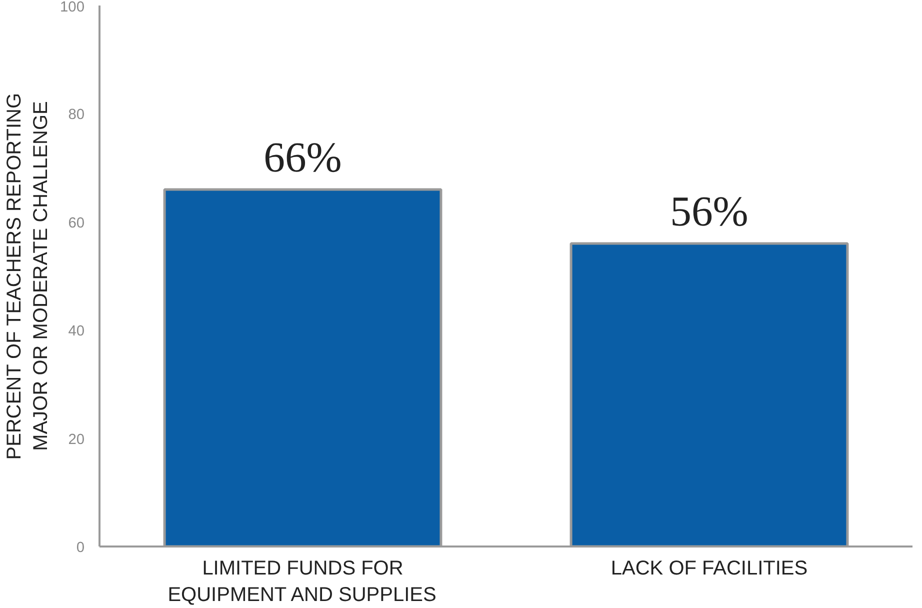 The image size is (922, 608). What do you see at coordinates (28, 276) in the screenshot?
I see `y-axis-title: PERCENT OF TEACHERS REPORTING MAJOR OR MODERATE CHALLENGE` at bounding box center [28, 276].